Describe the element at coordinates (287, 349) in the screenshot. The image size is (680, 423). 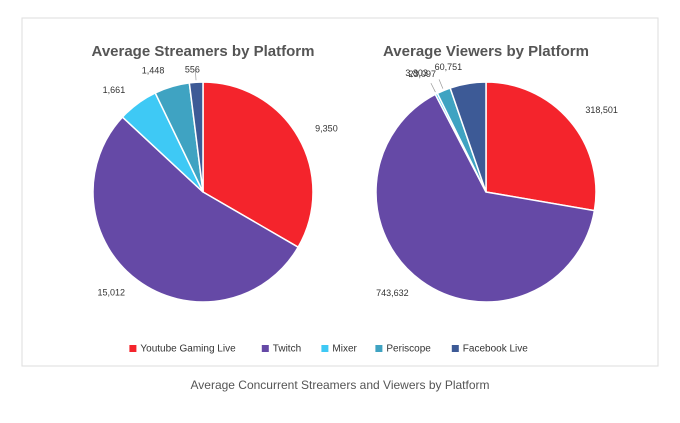
I see `legend-label: Twitch` at that location.